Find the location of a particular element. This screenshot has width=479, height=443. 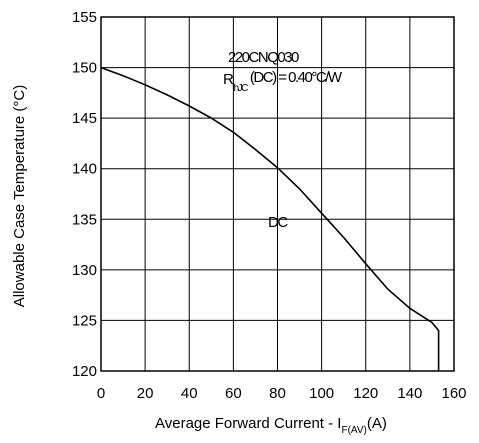

curve-label-dc: DC is located at coordinates (278, 222).